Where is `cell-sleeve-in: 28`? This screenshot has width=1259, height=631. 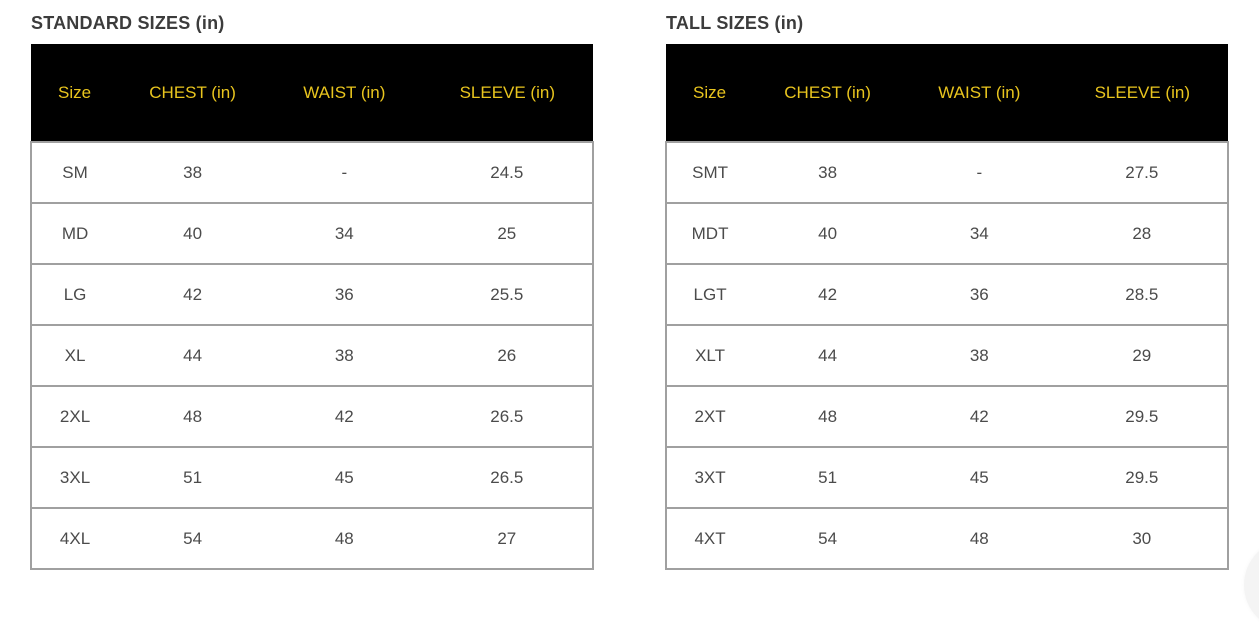
cell-sleeve-in: 28 is located at coordinates (1142, 233).